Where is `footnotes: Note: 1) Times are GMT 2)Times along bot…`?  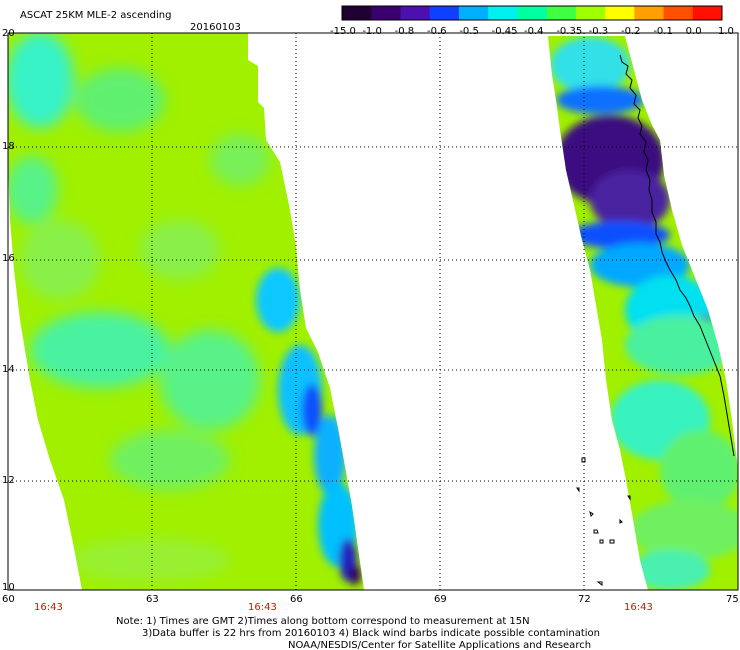 footnotes: Note: 1) Times are GMT 2)Times along bot… is located at coordinates (358, 633).